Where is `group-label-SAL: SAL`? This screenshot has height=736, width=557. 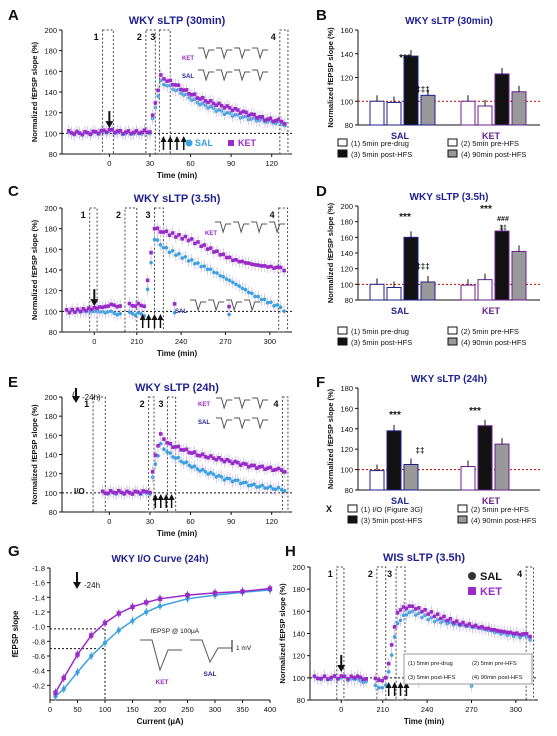
group-label-SAL: SAL is located at coordinates (400, 501).